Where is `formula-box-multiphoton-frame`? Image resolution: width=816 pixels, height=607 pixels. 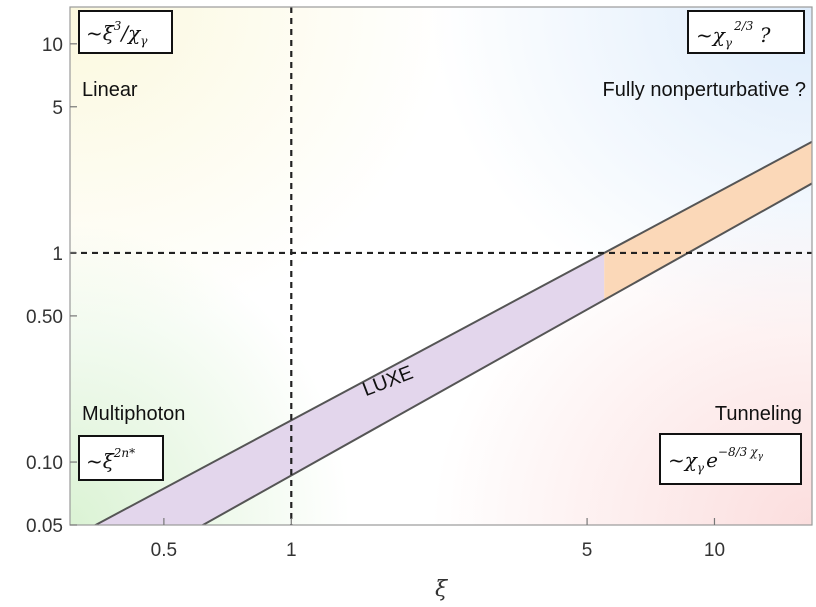
formula-box-multiphoton-frame is located at coordinates (121, 458).